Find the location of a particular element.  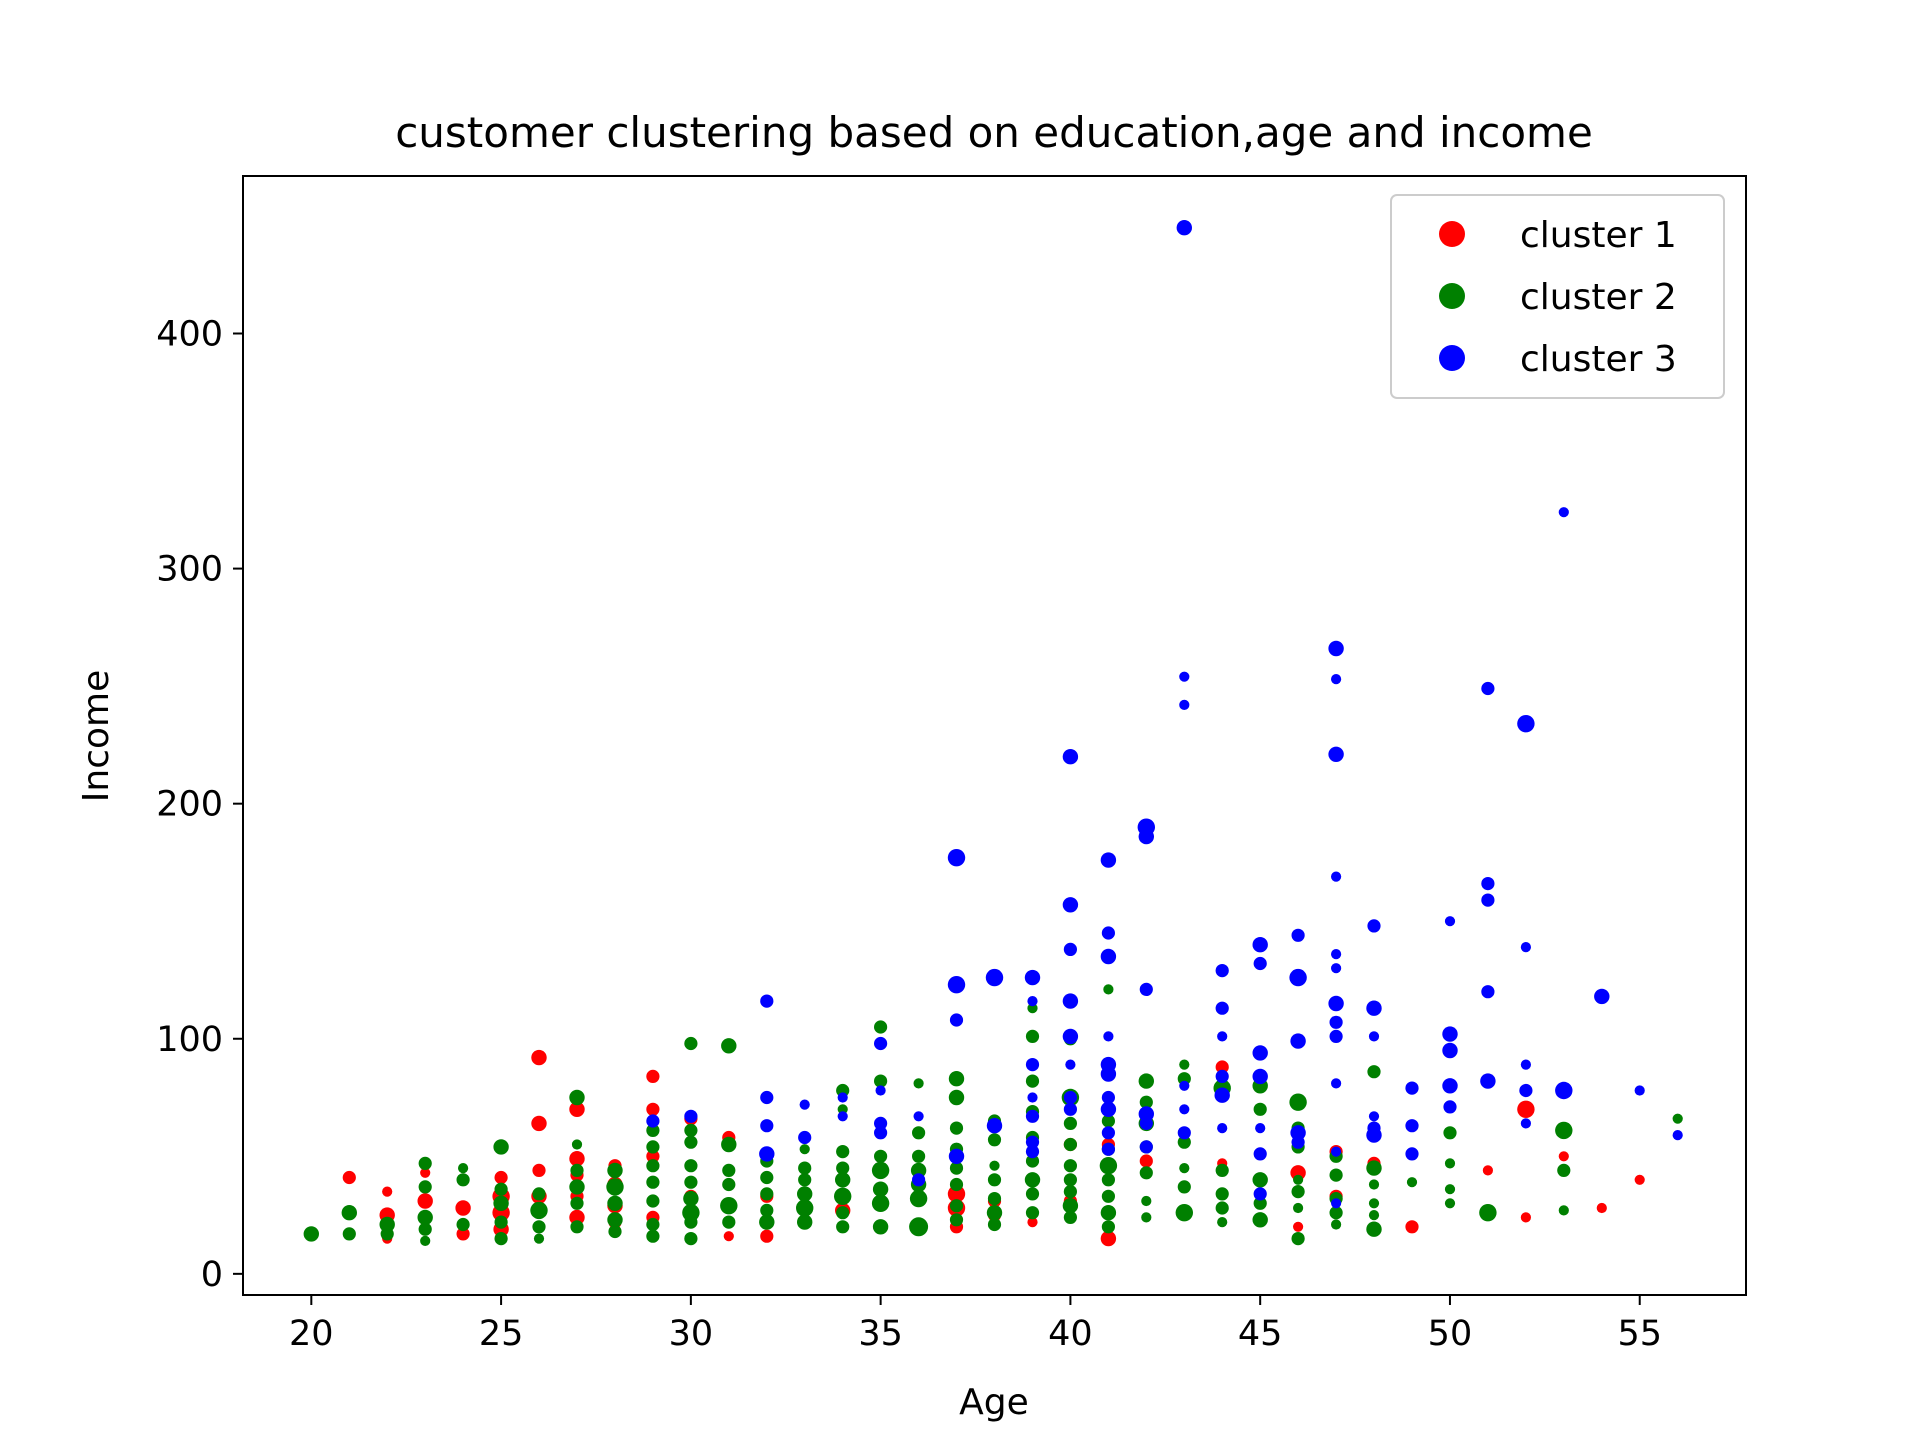

legend-label: cluster 2 is located at coordinates (1598, 297).